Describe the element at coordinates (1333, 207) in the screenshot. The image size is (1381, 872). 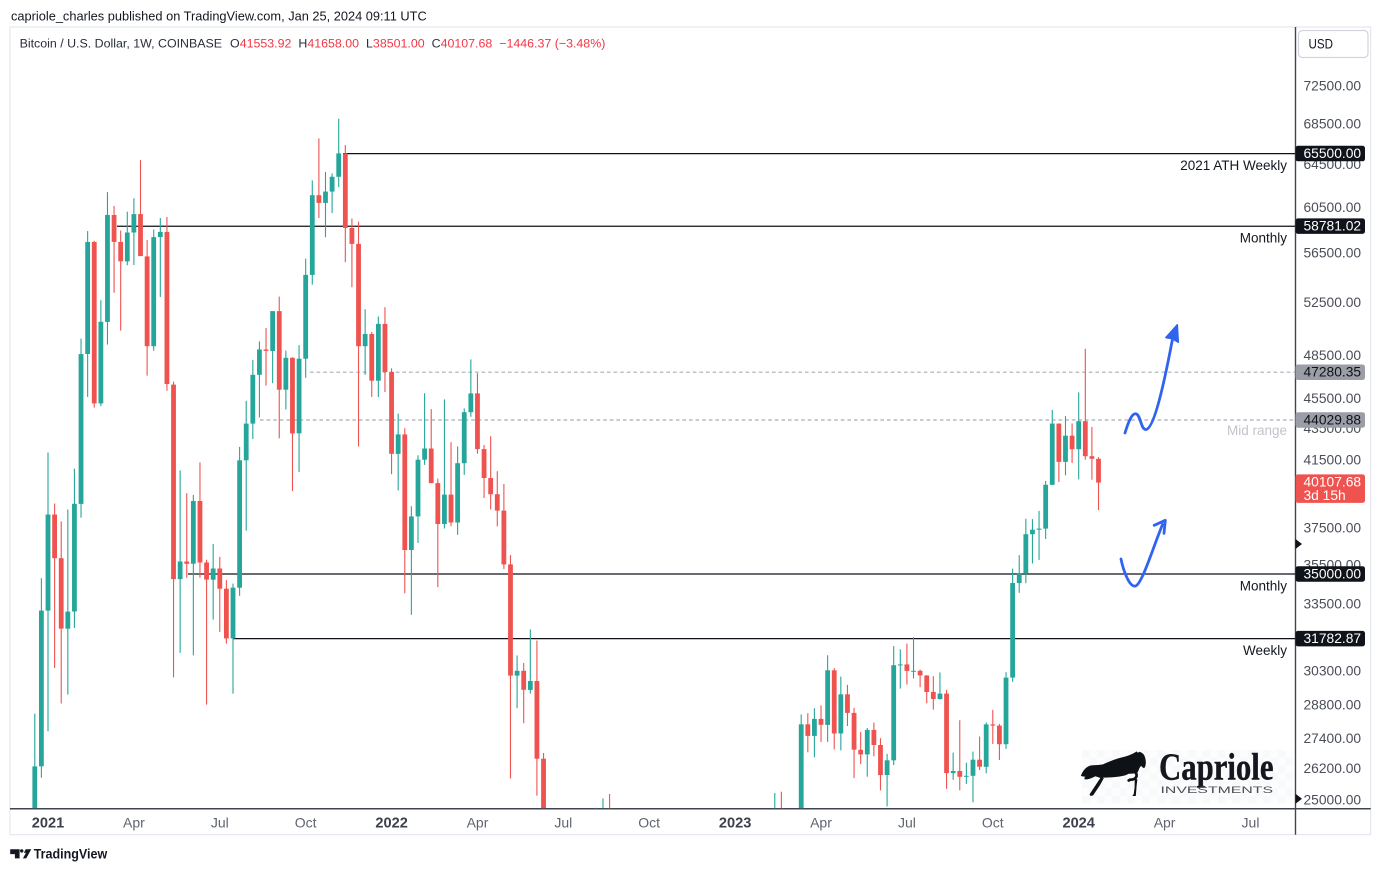
I see `svg-text: 60500.00` at that location.